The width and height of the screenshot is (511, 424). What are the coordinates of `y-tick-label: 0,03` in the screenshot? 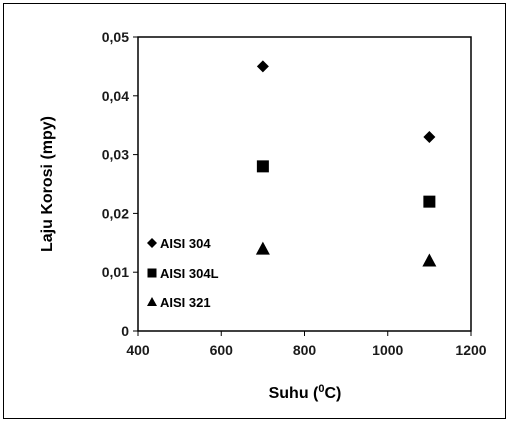 It's located at (115, 155).